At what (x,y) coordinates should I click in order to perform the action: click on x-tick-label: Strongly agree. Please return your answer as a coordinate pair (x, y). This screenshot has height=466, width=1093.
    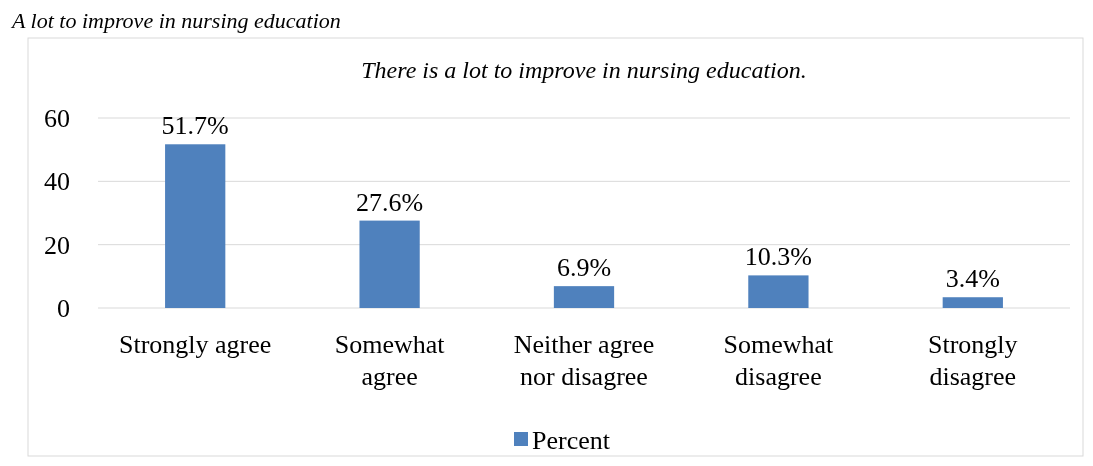
    Looking at the image, I should click on (195, 344).